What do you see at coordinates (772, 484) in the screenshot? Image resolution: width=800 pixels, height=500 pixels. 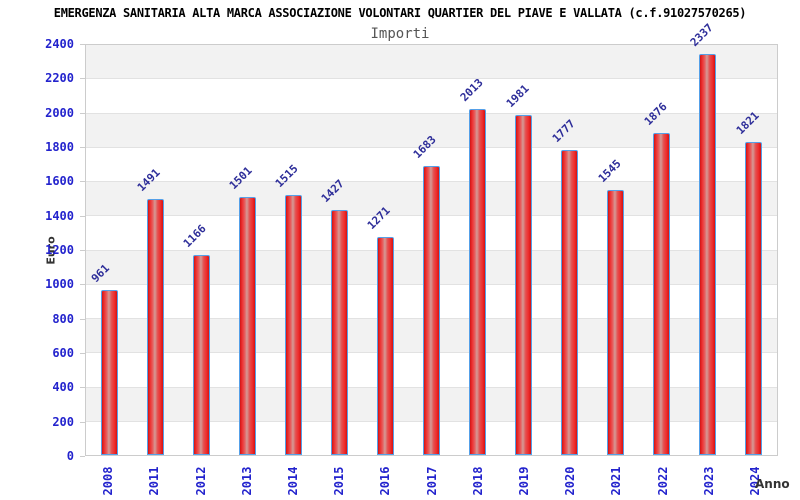 I see `x-axis-label: Anno` at bounding box center [772, 484].